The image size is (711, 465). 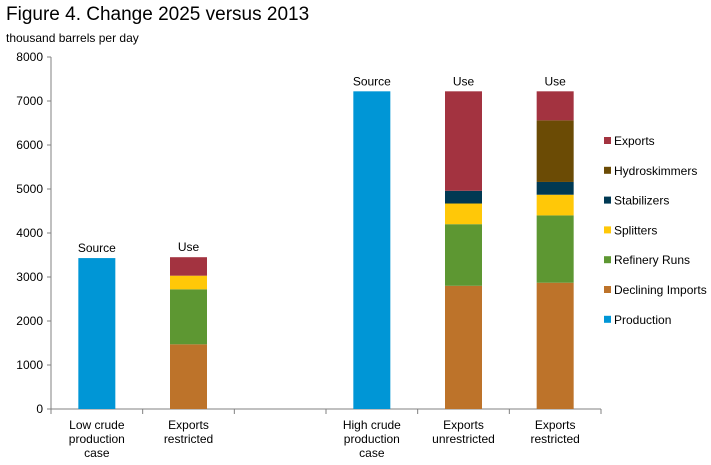 What do you see at coordinates (463, 439) in the screenshot?
I see `x-tick-label: unrestricted` at bounding box center [463, 439].